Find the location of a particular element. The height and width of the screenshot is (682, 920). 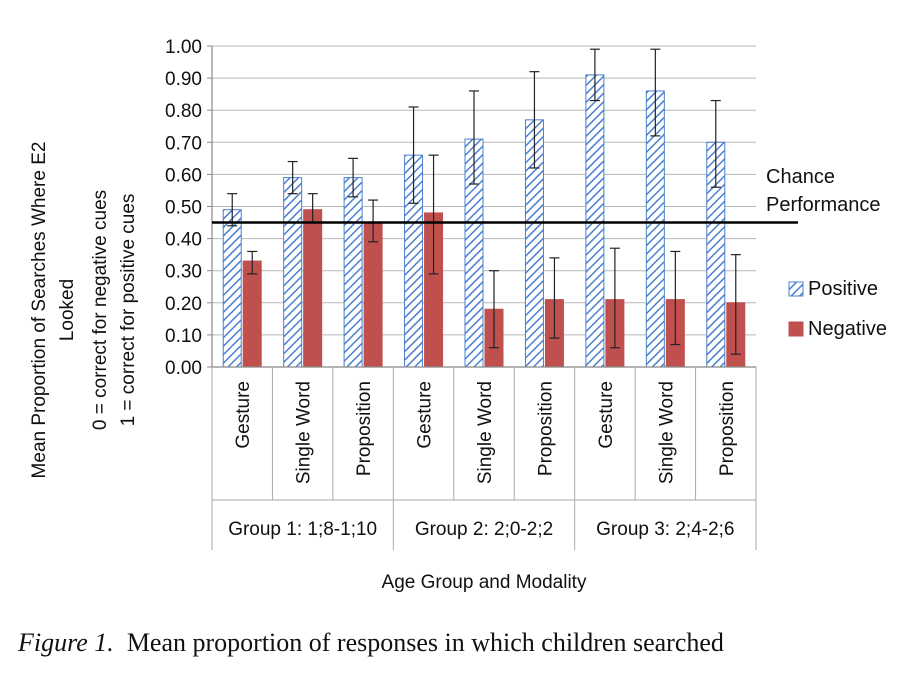

y-tick-label: 0.10 is located at coordinates (183, 336).